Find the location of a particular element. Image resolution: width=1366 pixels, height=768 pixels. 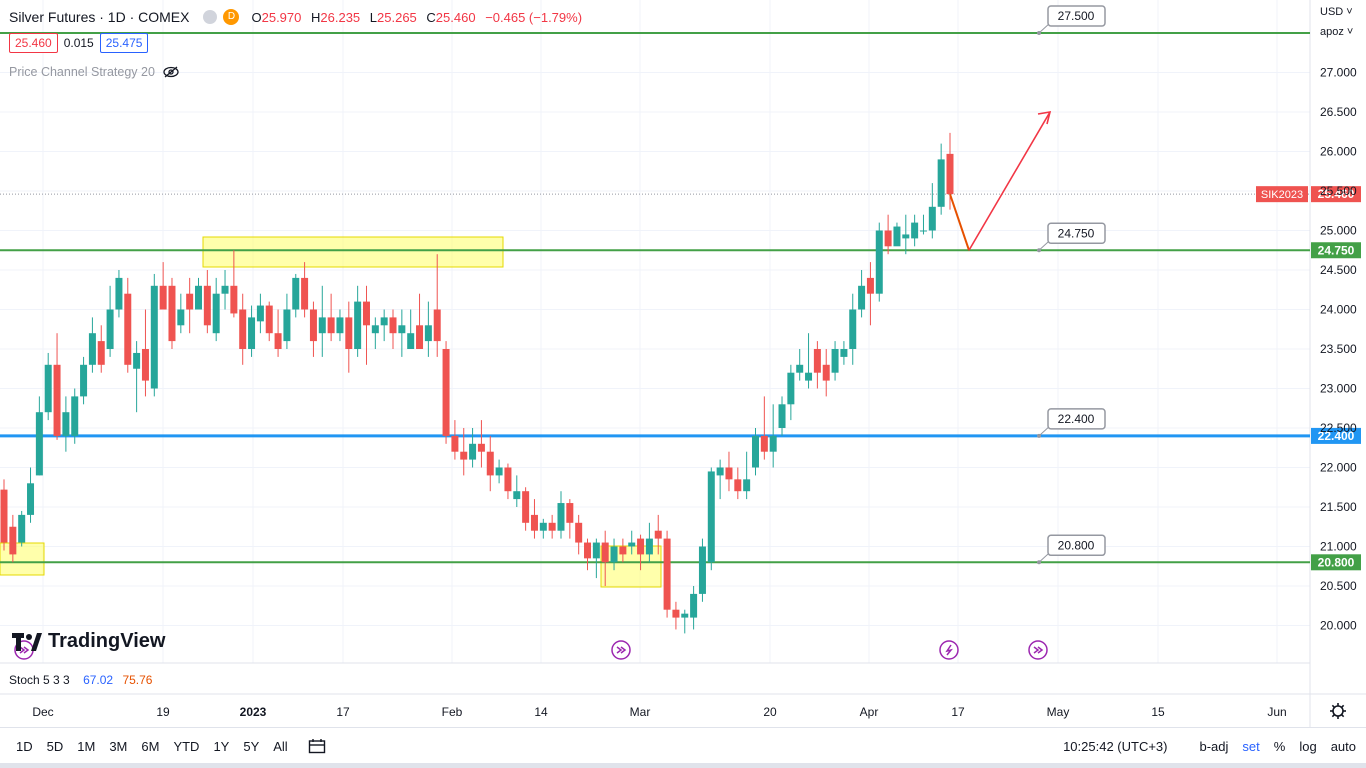

tradingview-logo: TradingView is located at coordinates (88, 641).